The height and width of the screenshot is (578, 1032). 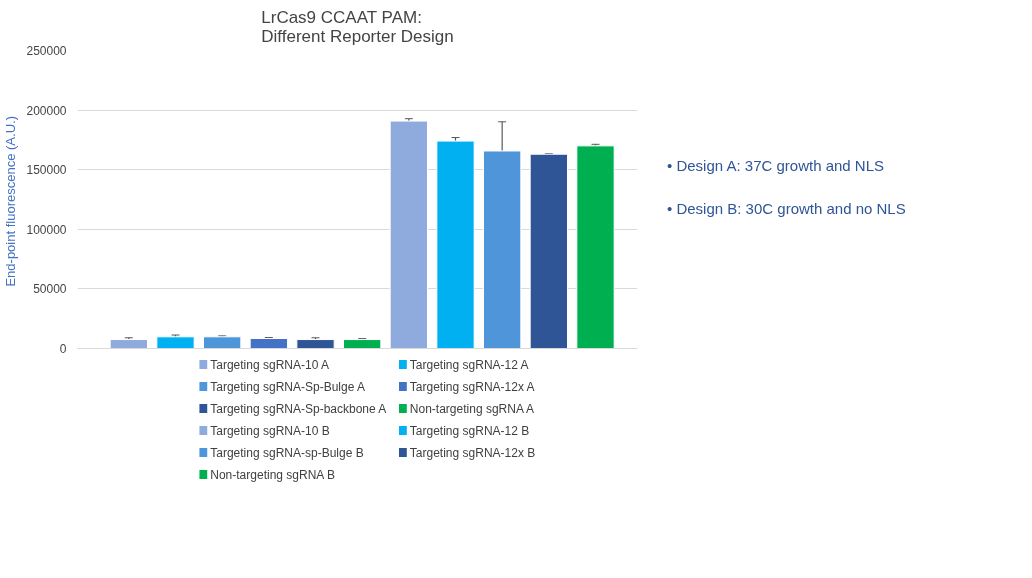 I want to click on y-tick-label: 0, so click(x=63, y=349).